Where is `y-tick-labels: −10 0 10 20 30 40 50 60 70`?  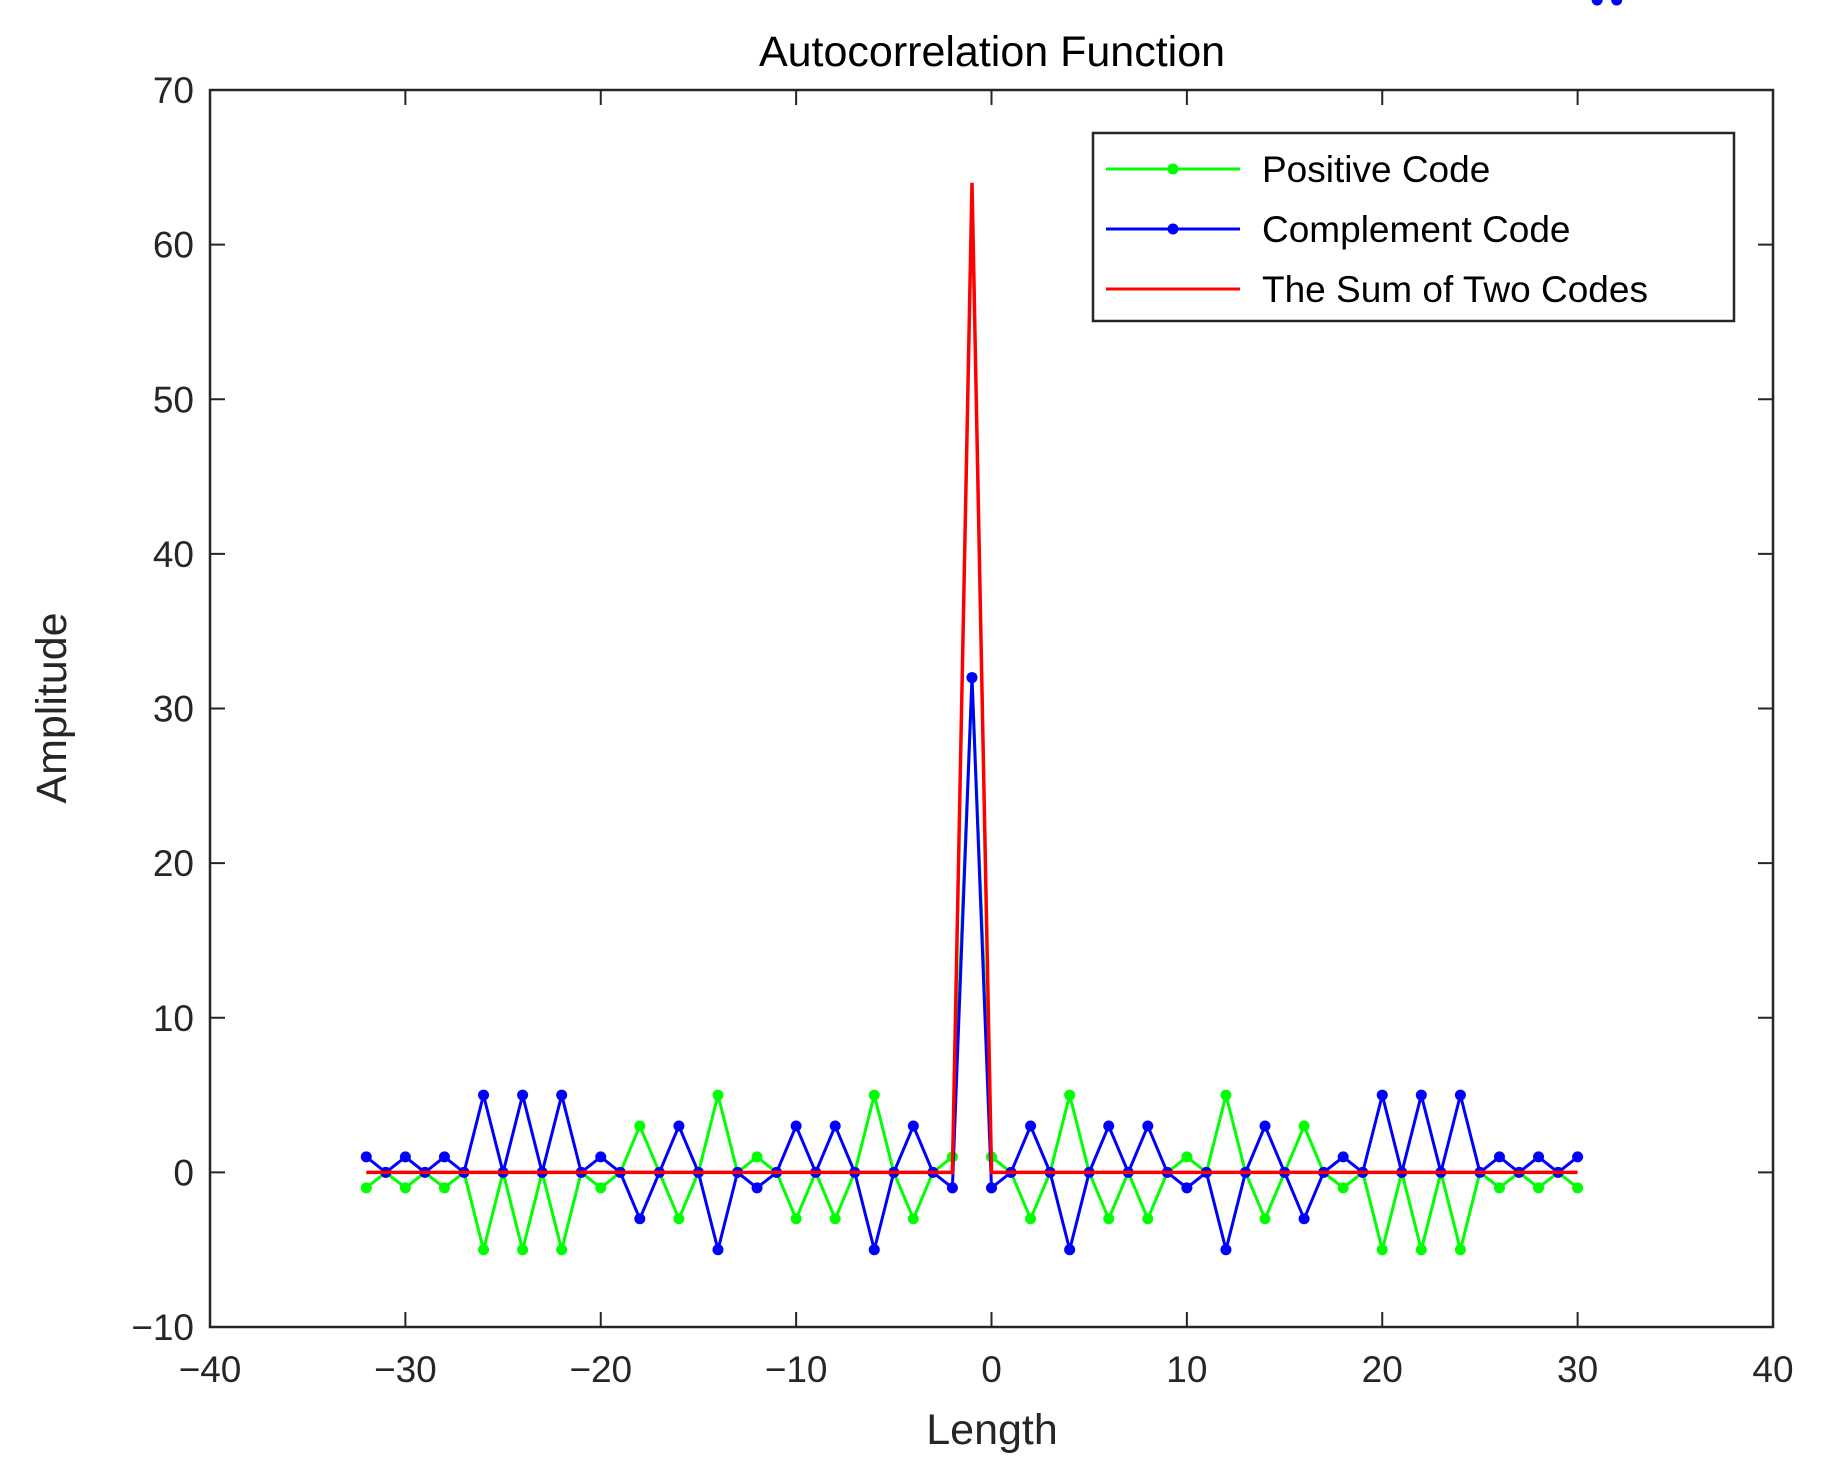 y-tick-labels: −10 0 10 20 30 40 50 60 70 is located at coordinates (162, 709).